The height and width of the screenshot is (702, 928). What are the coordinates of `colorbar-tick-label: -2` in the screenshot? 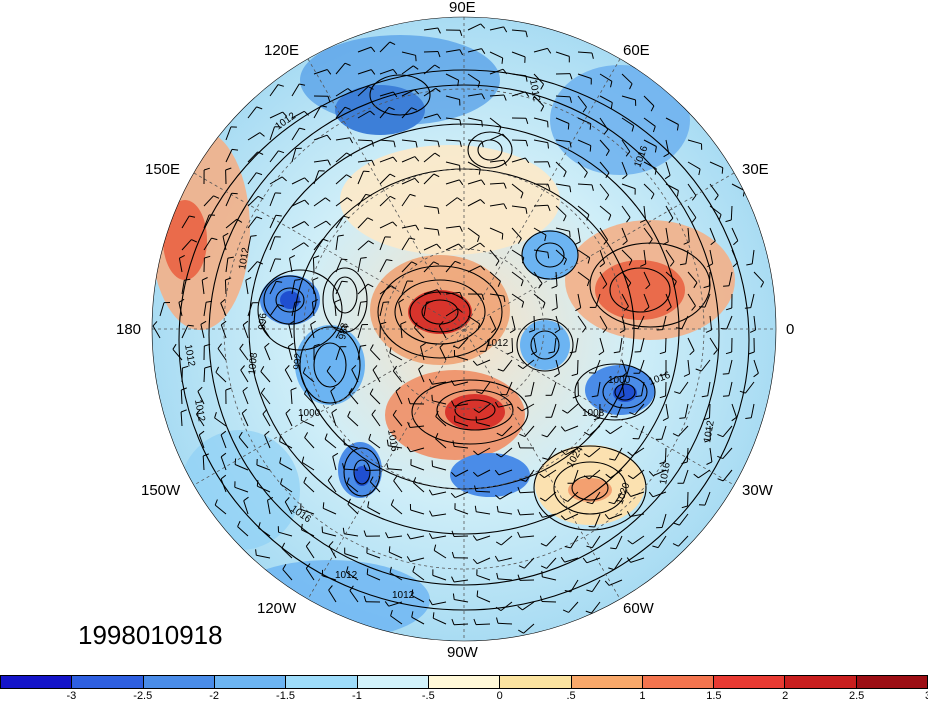 It's located at (214, 696).